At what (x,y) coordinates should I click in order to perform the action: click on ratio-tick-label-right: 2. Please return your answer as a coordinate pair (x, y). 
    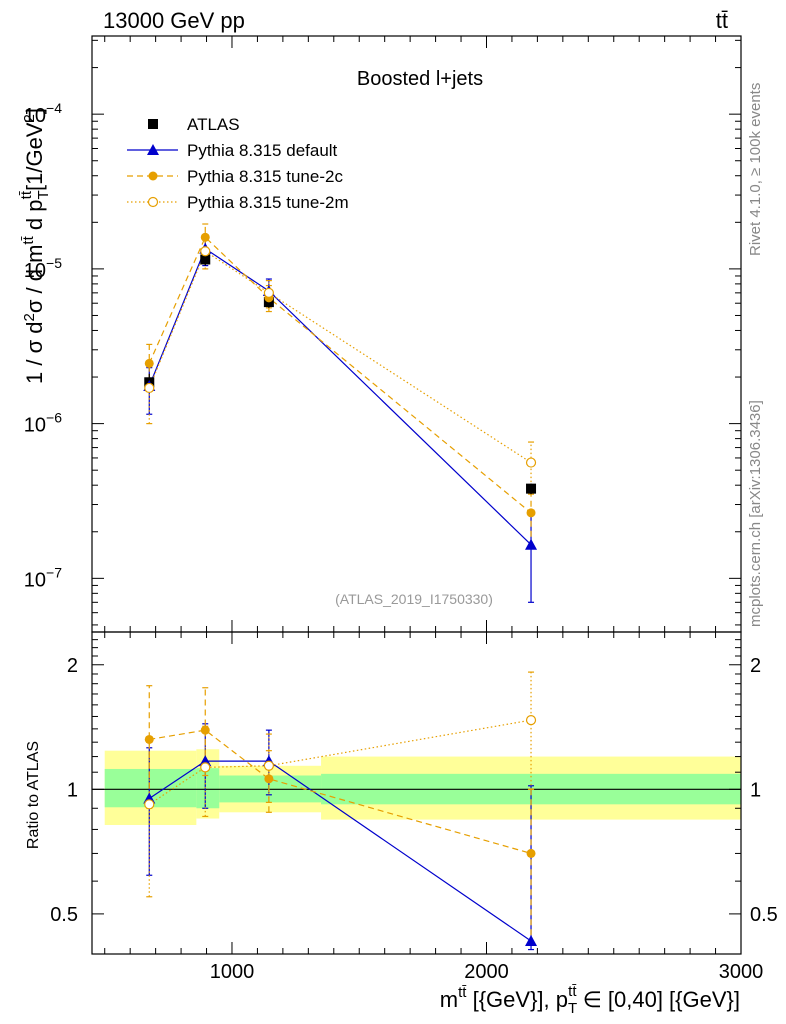
    Looking at the image, I should click on (755, 666).